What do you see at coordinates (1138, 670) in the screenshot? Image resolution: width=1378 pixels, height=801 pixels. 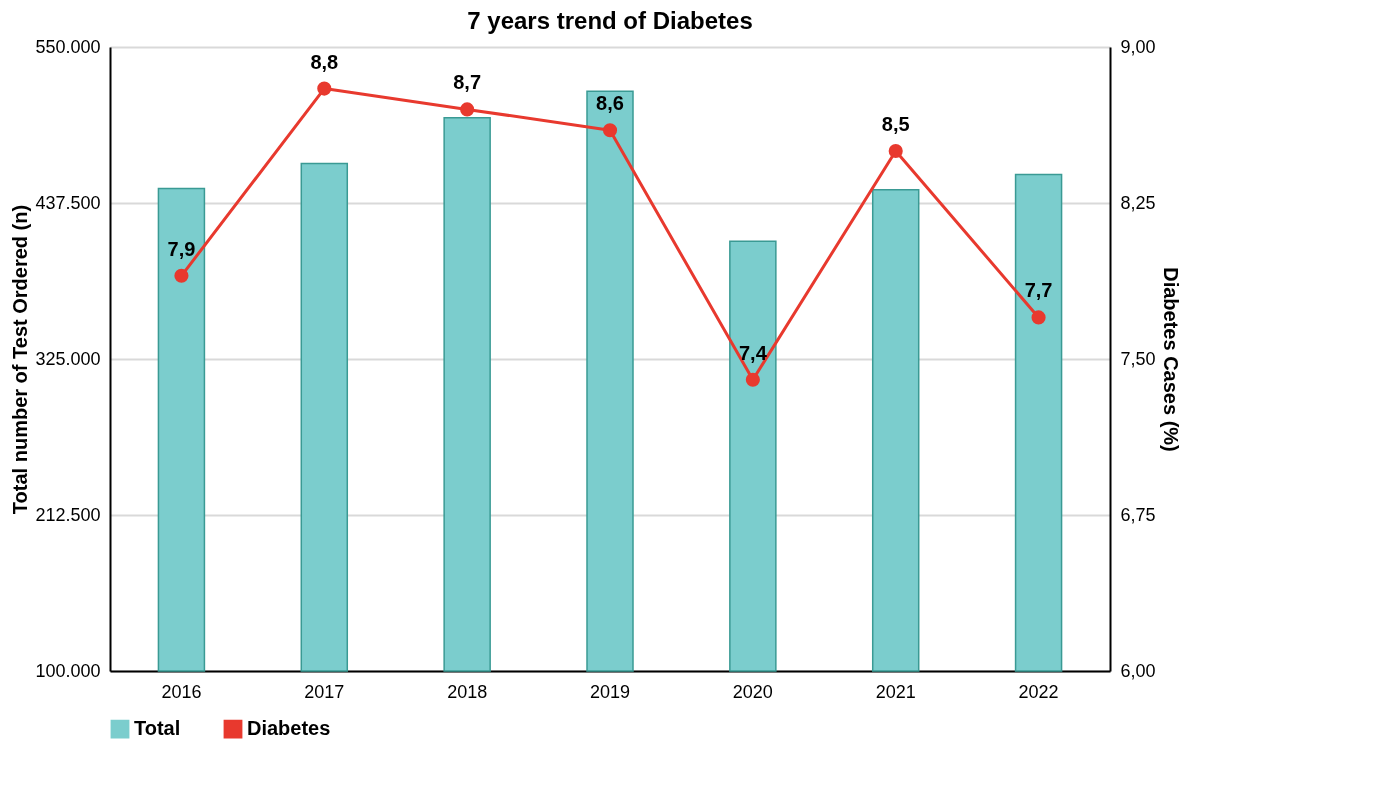 I see `y2-tick-label: 6,00` at bounding box center [1138, 670].